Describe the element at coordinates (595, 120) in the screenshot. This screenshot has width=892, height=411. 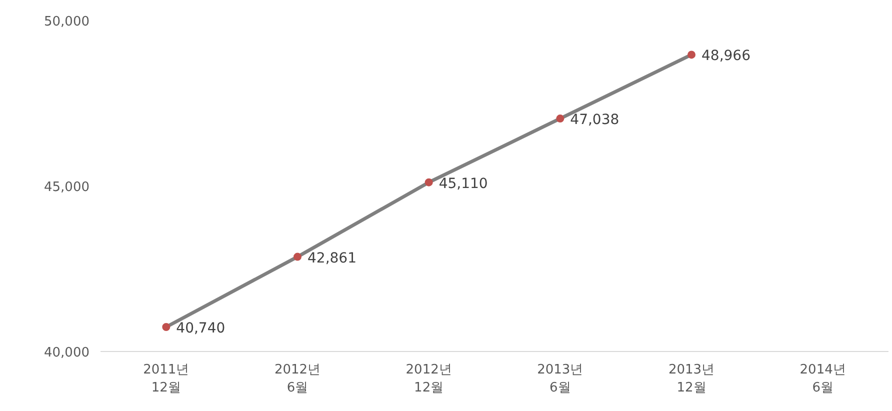
I see `text: 47,038` at that location.